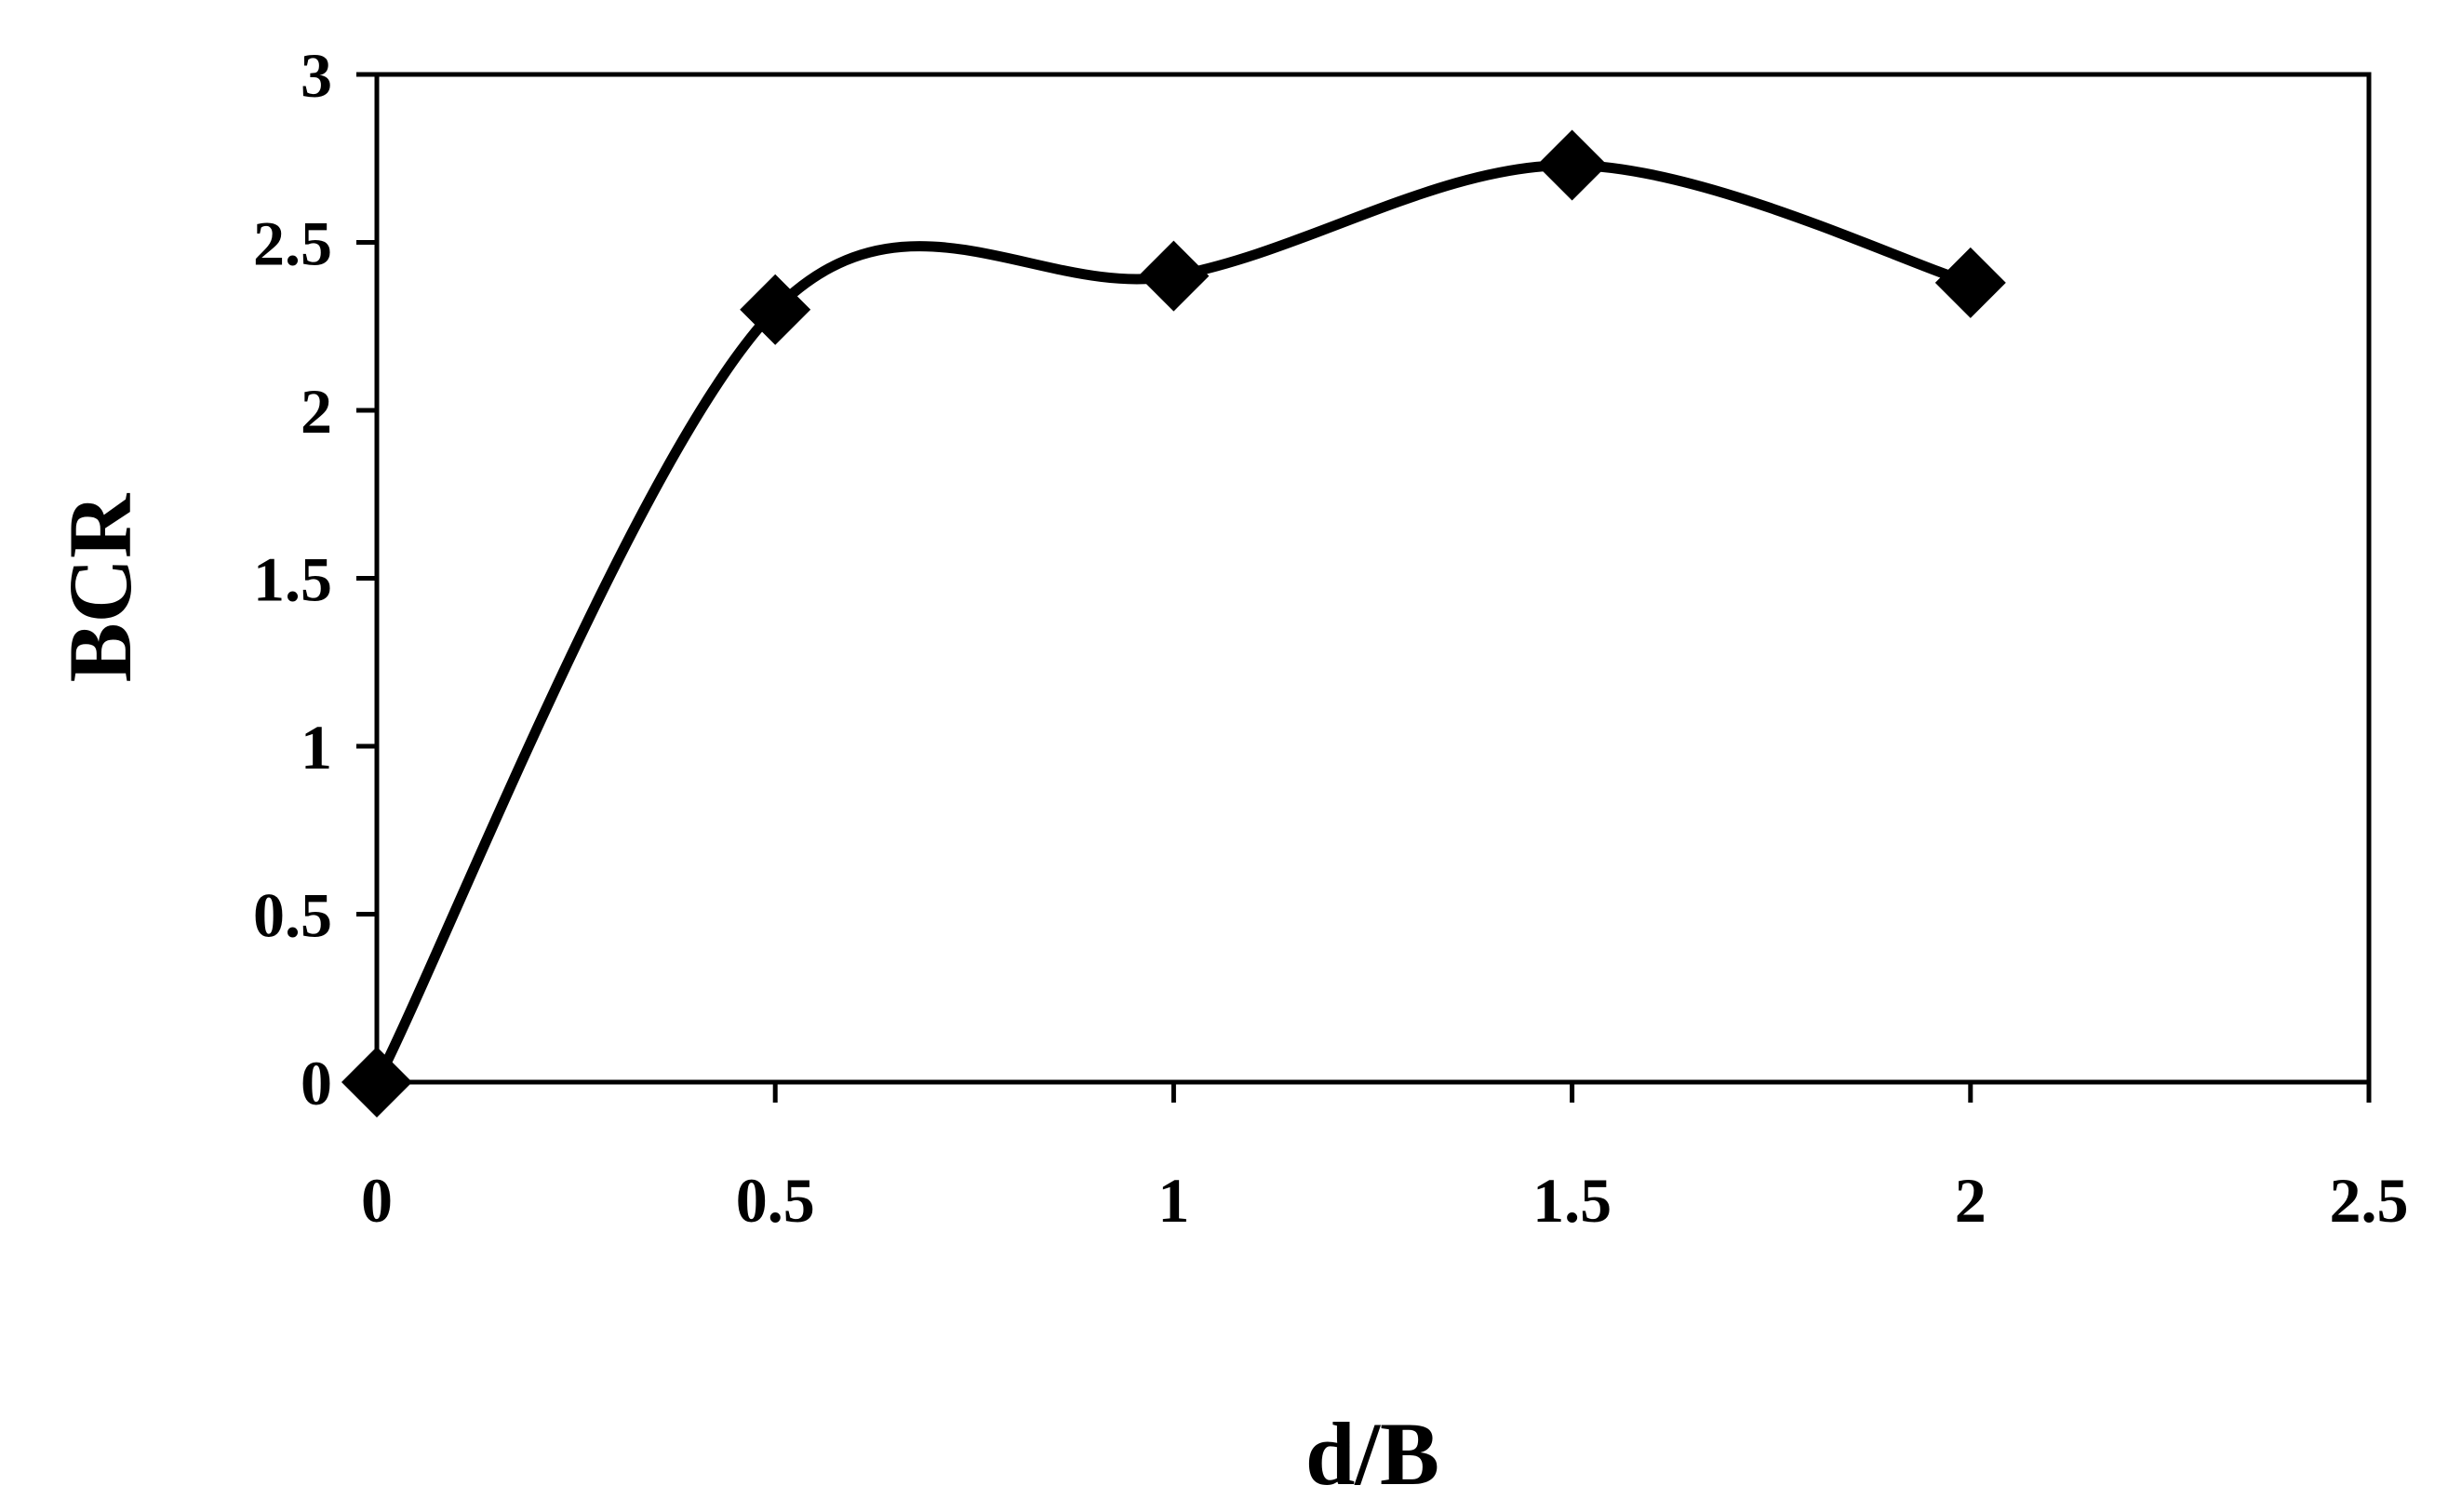 Image resolution: width=2448 pixels, height=1512 pixels. I want to click on x-axis-ticks: 0 0.5 1 1.5 2 2.5, so click(1385, 1159).